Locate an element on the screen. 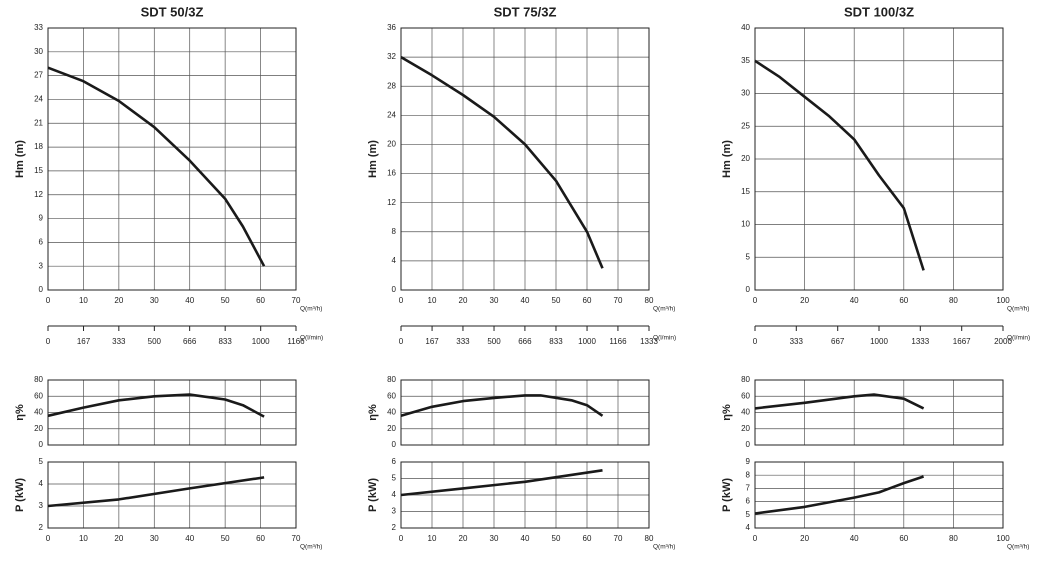 The width and height of the screenshot is (1063, 574). x-tick-label: 30 is located at coordinates (154, 300).